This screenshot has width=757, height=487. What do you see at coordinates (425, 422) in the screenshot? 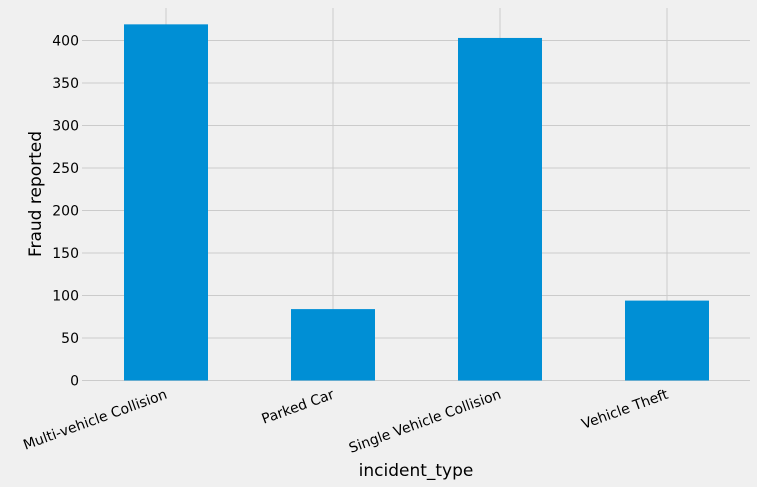
I see `x-tick-label: Single Vehicle Collision` at bounding box center [425, 422].